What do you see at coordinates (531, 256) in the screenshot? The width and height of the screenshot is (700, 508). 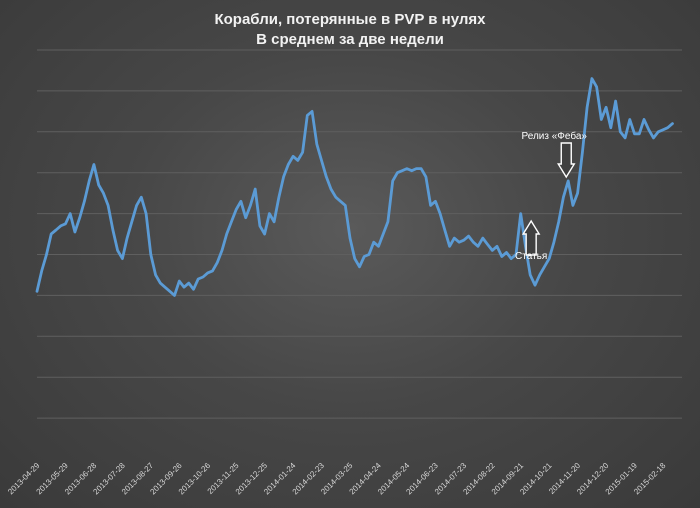 I see `annotation-label: Статья` at bounding box center [531, 256].